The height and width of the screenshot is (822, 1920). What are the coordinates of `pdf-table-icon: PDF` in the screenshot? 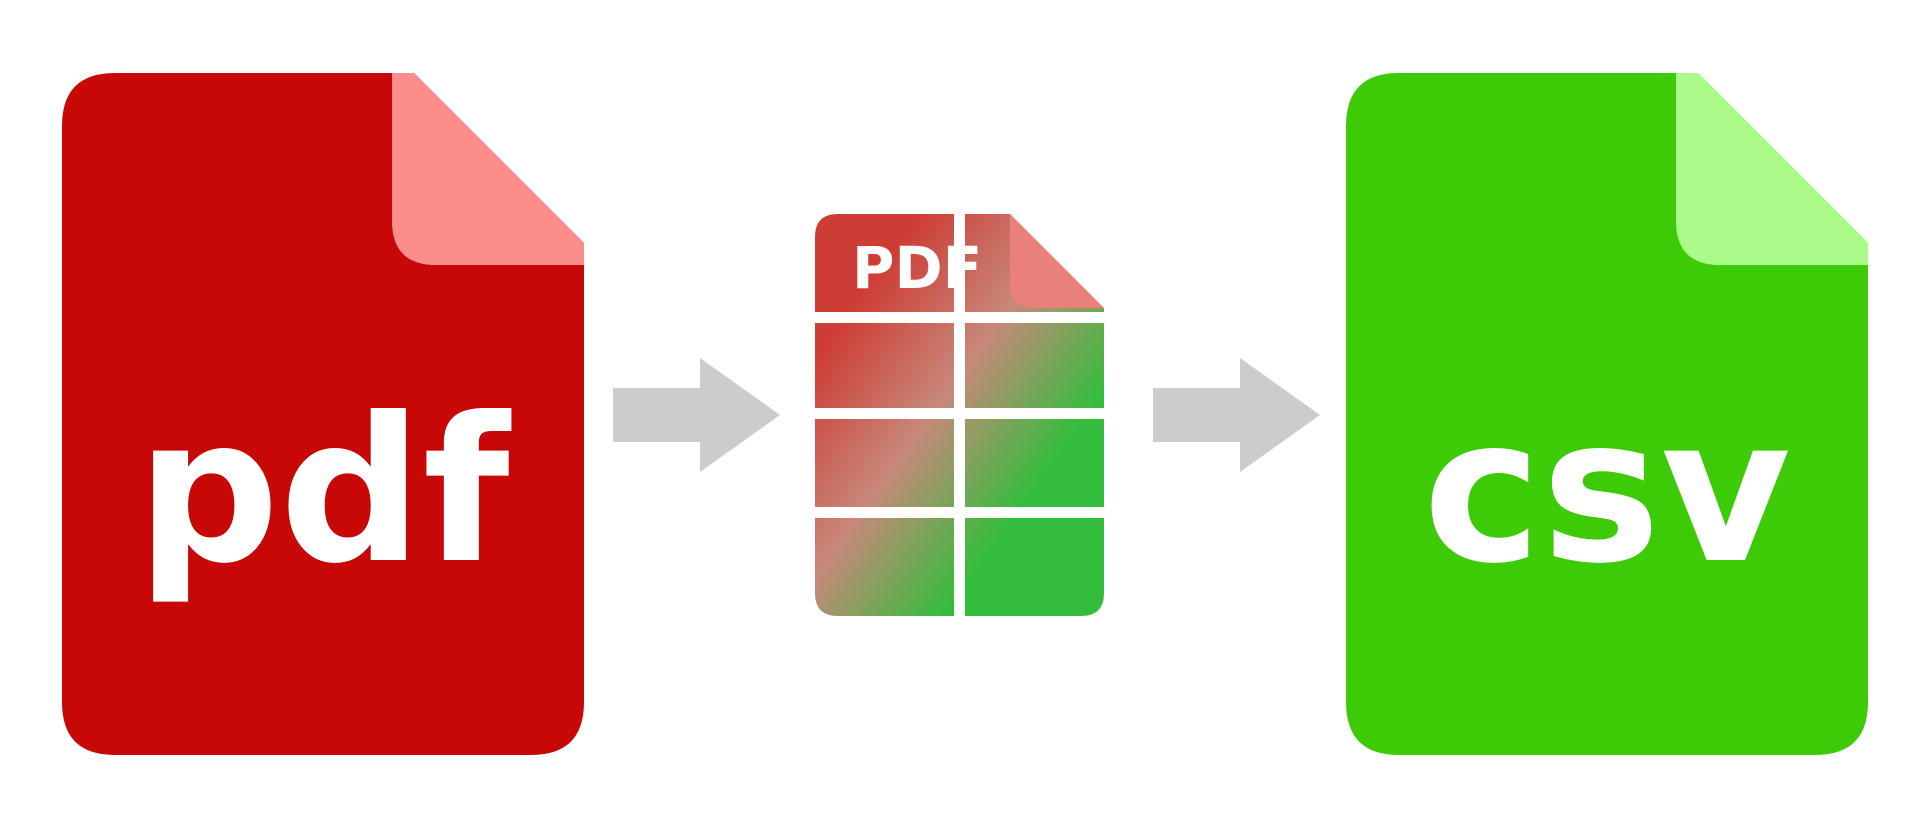 It's located at (960, 415).